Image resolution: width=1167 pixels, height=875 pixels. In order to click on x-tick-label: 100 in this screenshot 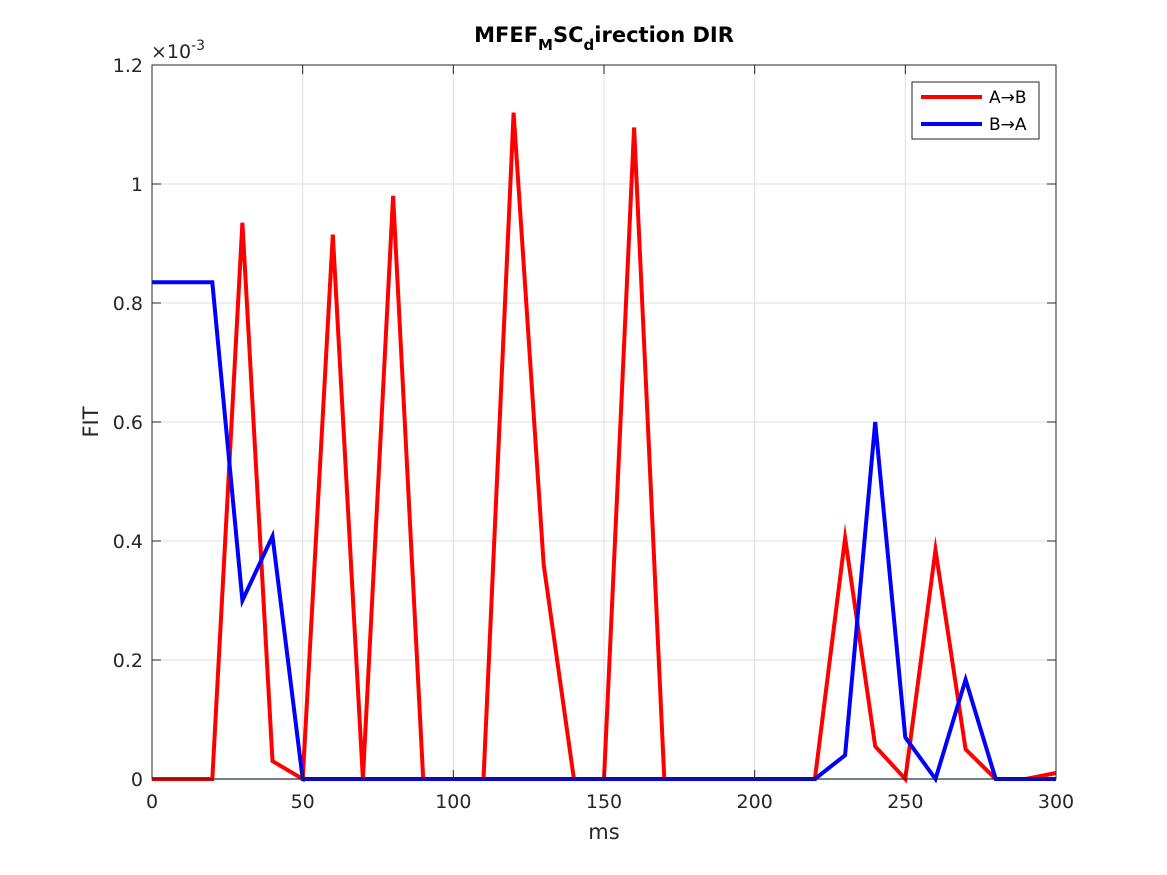, I will do `click(453, 802)`.